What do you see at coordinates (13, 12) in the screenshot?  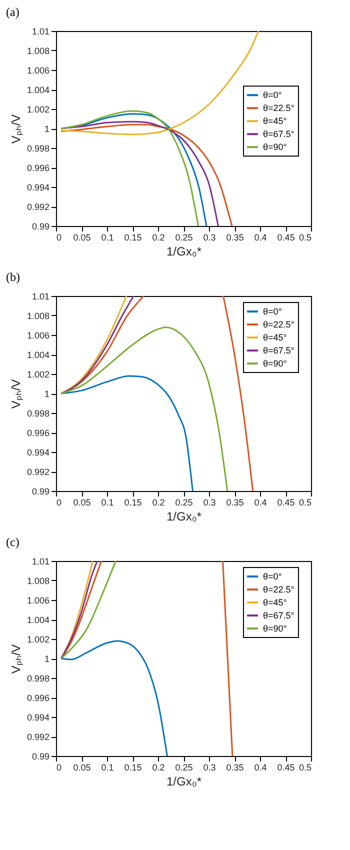 I see `chart-title: (a)` at bounding box center [13, 12].